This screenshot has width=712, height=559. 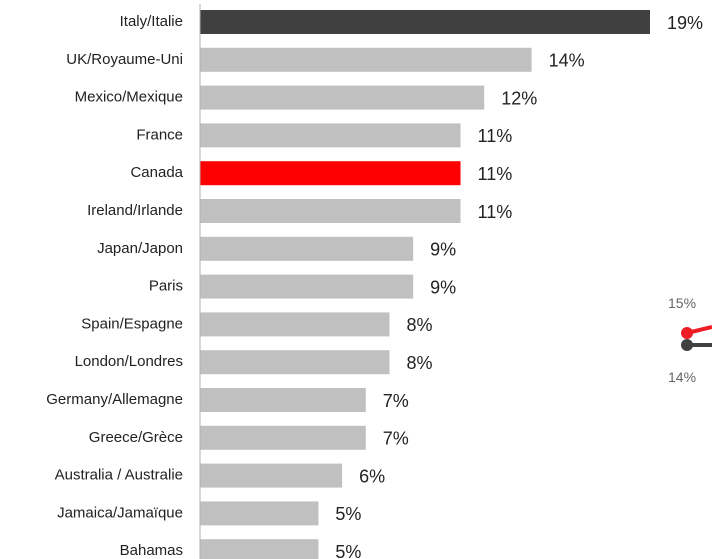 What do you see at coordinates (330, 211) in the screenshot?
I see `bar-ireland-irlande` at bounding box center [330, 211].